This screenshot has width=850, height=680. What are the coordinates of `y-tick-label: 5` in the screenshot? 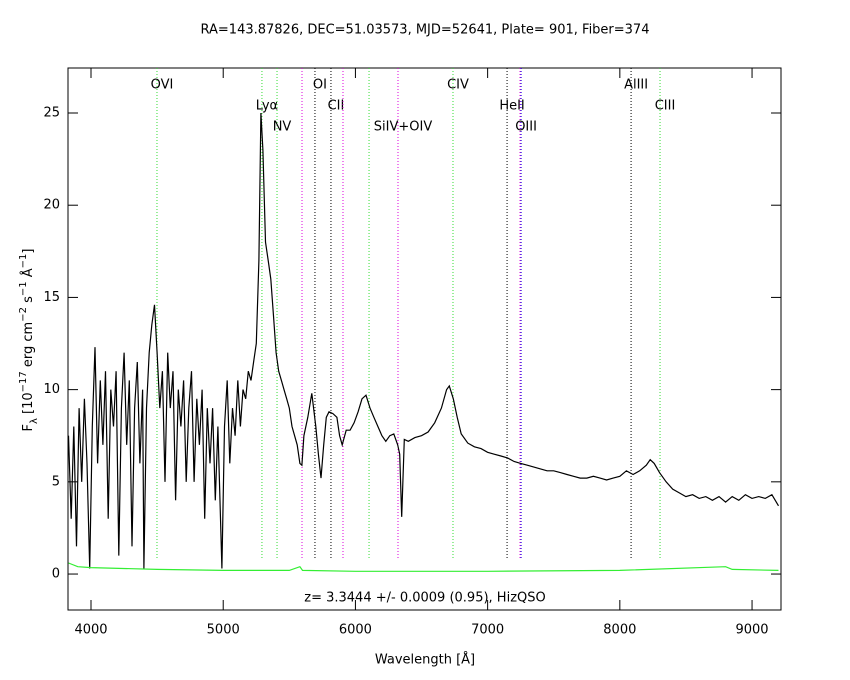 It's located at (56, 481).